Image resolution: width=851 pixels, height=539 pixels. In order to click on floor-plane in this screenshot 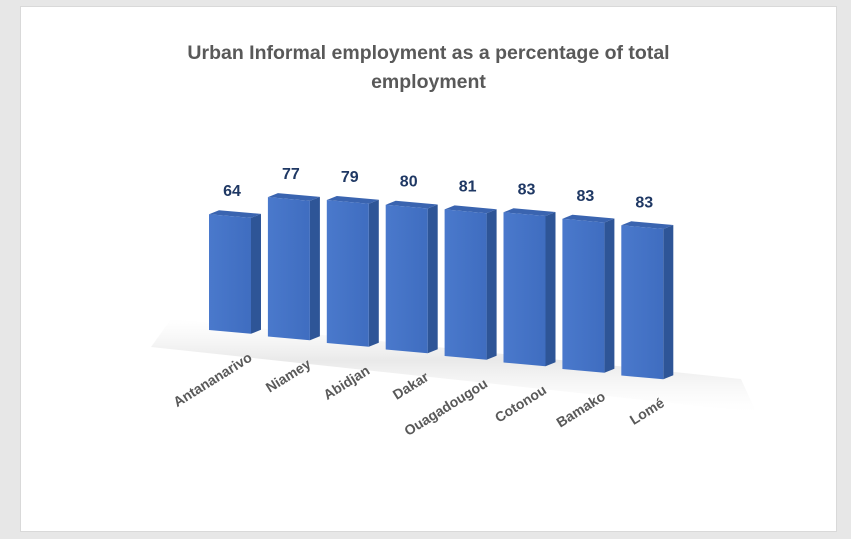, I will do `click(453, 365)`.